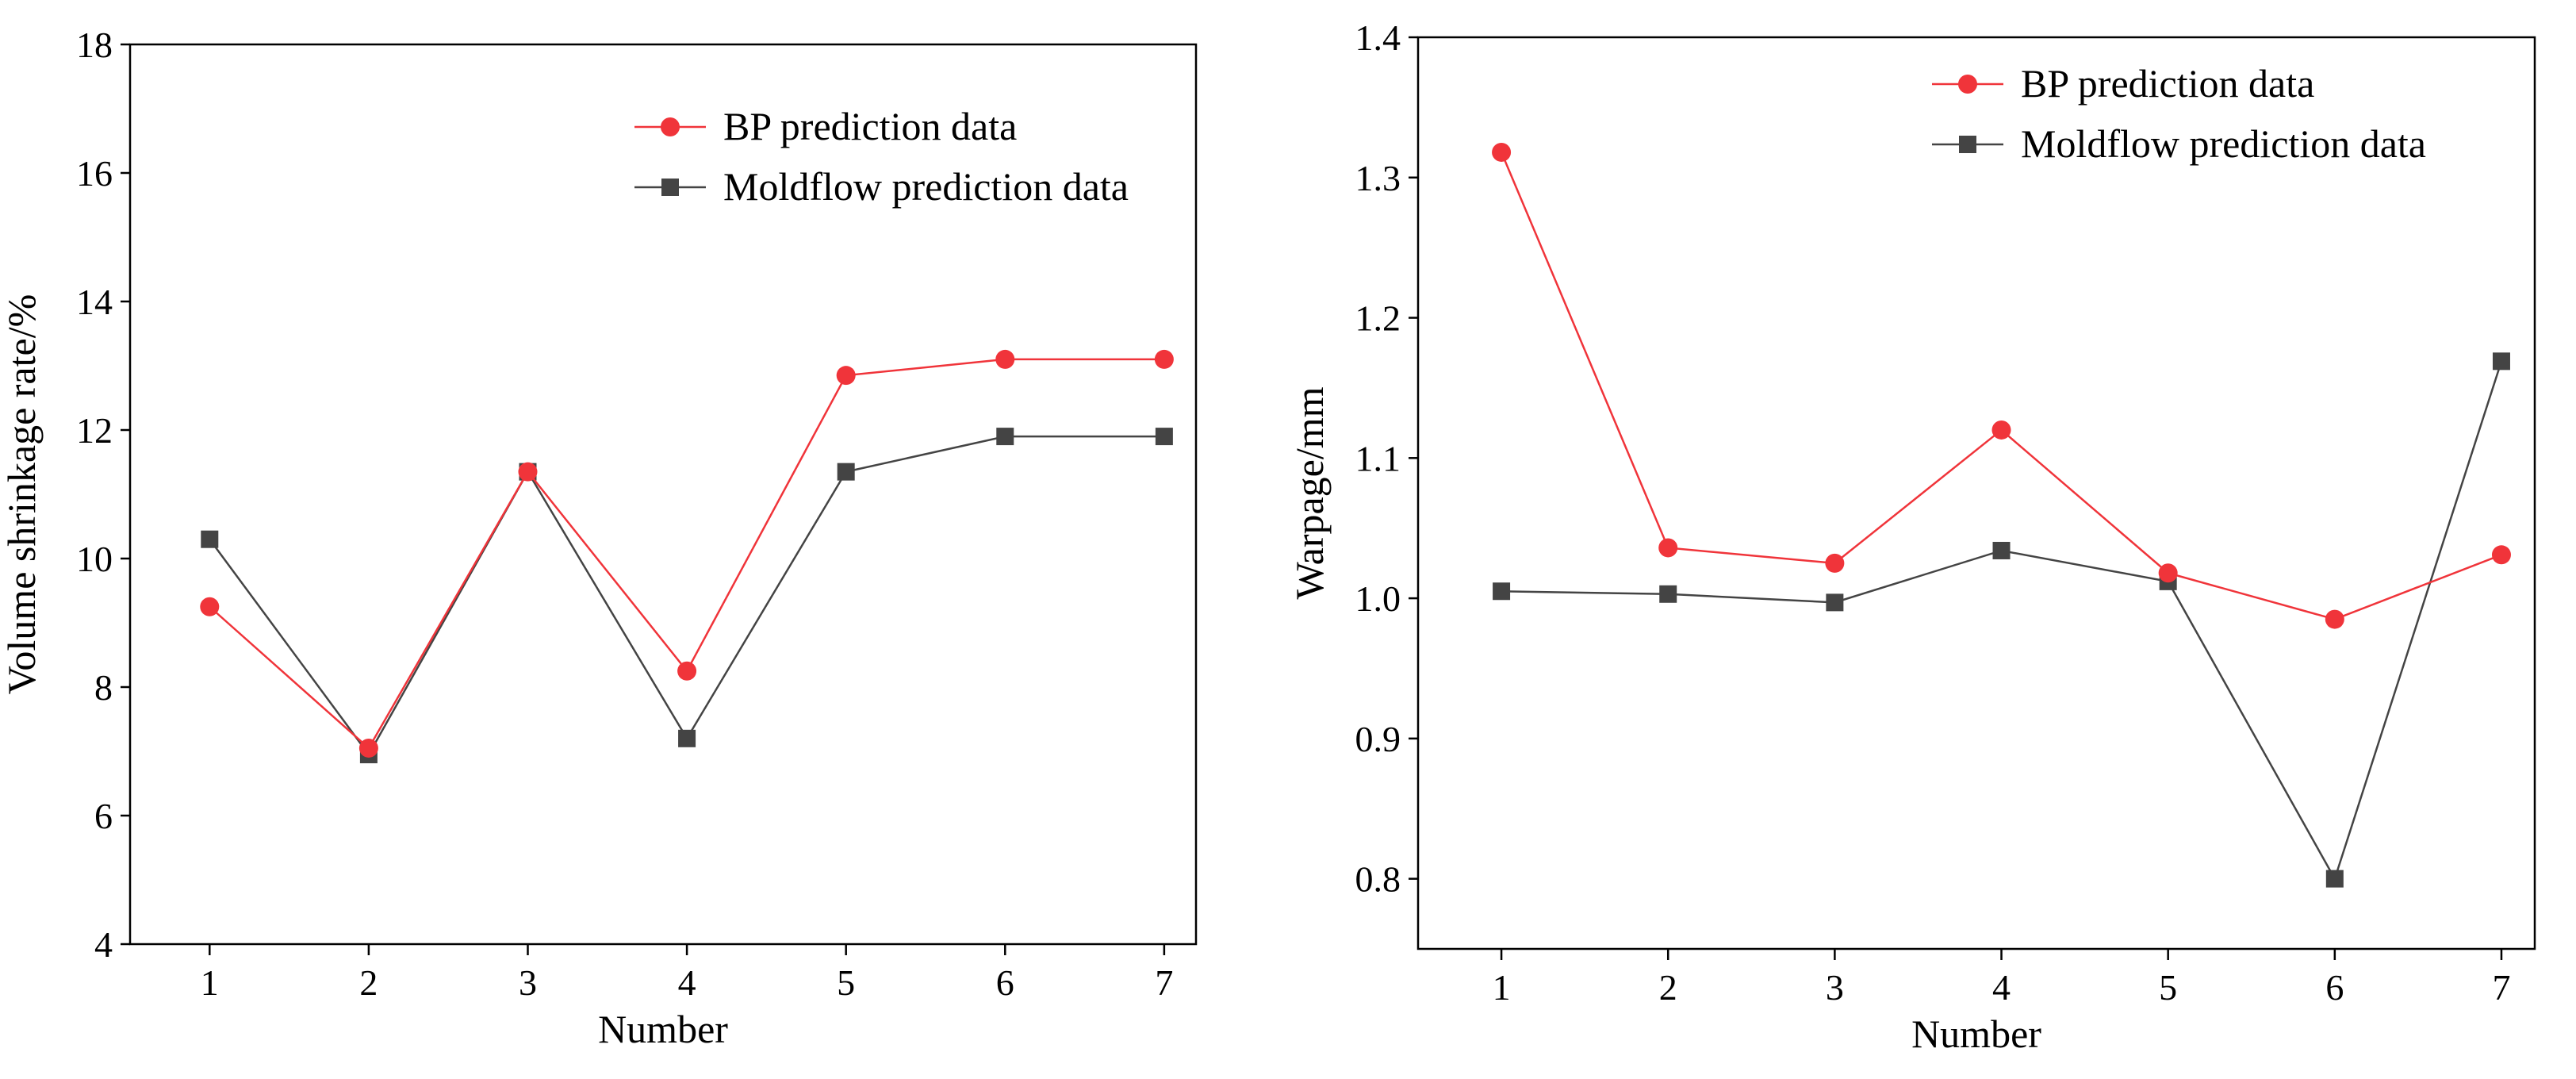 Image resolution: width=2576 pixels, height=1079 pixels. Describe the element at coordinates (1378, 318) in the screenshot. I see `y-tick-label: 1.2` at that location.